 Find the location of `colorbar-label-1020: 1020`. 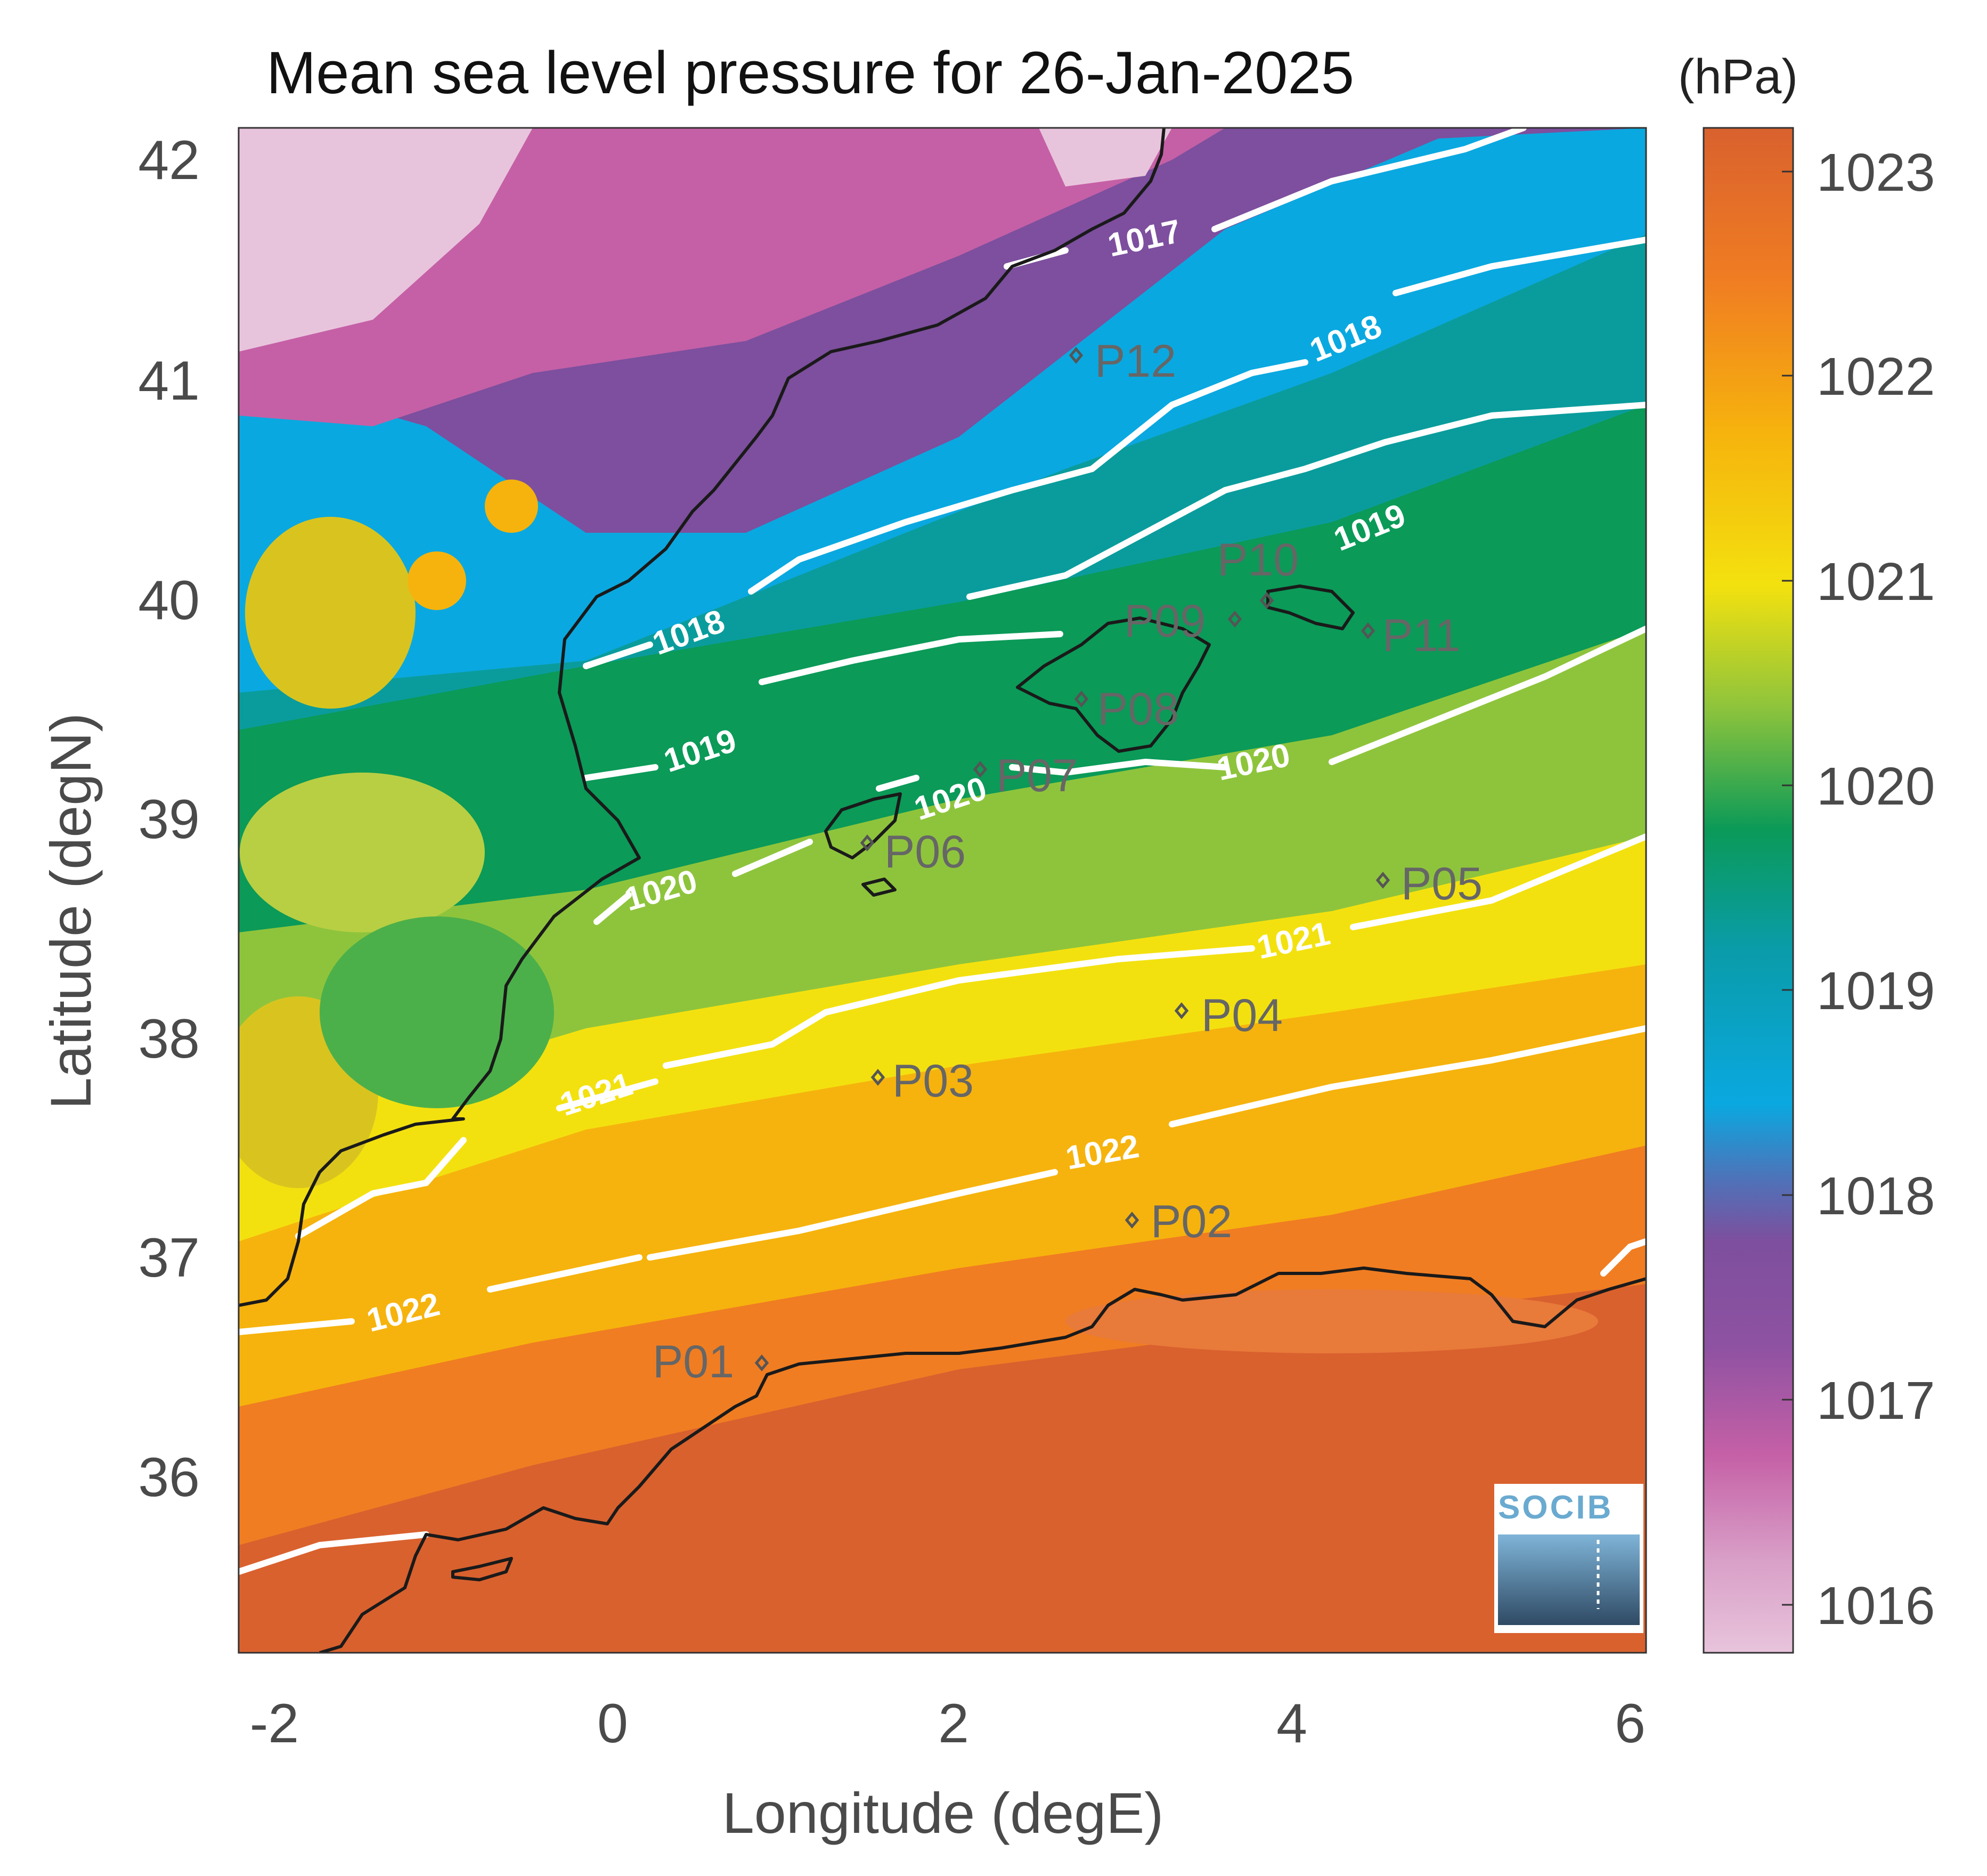

colorbar-label-1020: 1020 is located at coordinates (1876, 787).